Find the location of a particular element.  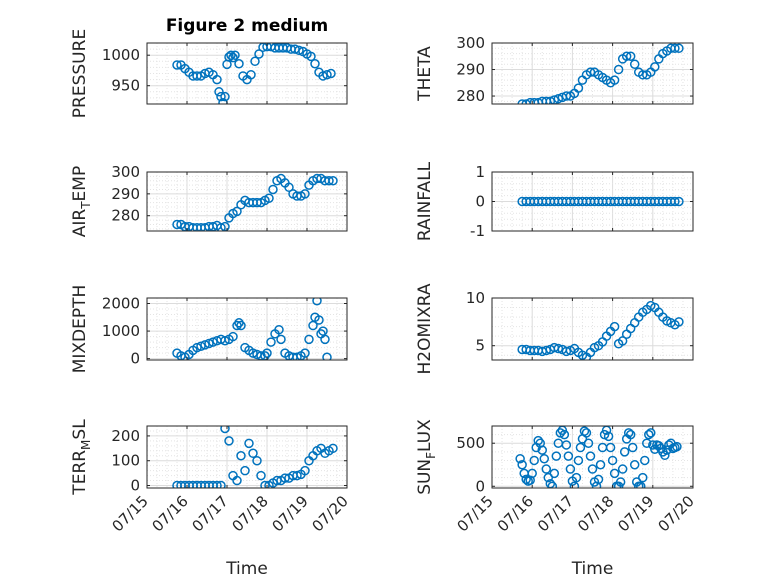

y-tick-label: 200 is located at coordinates (125, 436).